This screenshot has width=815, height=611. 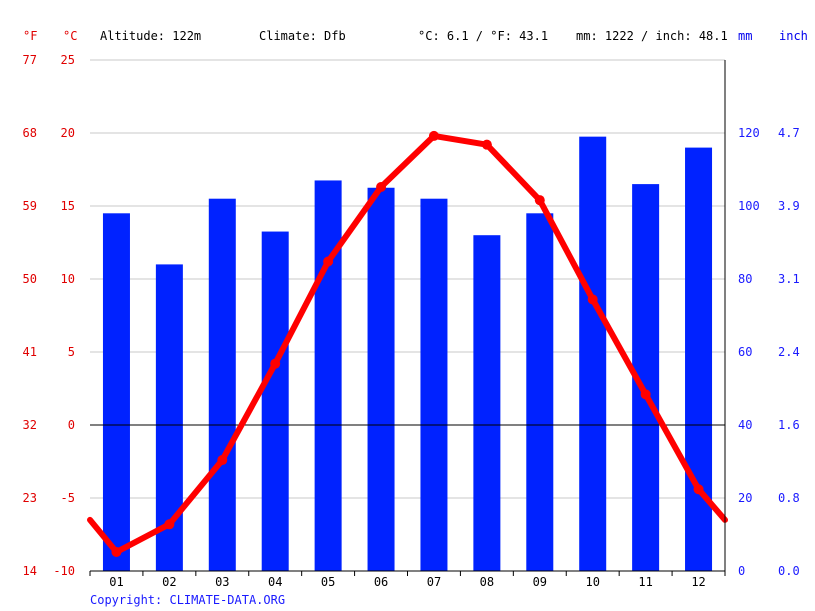 I want to click on mm-tick-label: 80, so click(x=745, y=279).